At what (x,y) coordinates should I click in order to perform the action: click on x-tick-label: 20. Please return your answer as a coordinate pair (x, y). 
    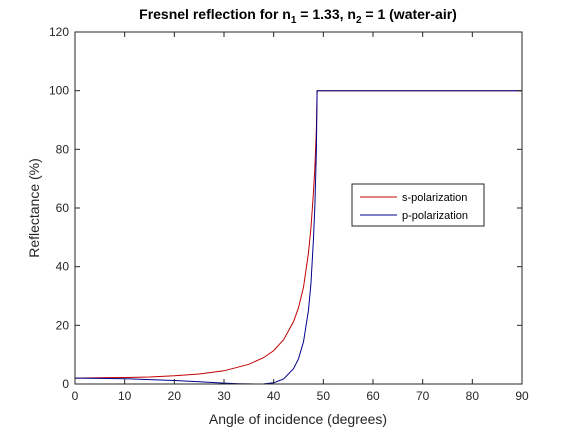
    Looking at the image, I should click on (175, 396).